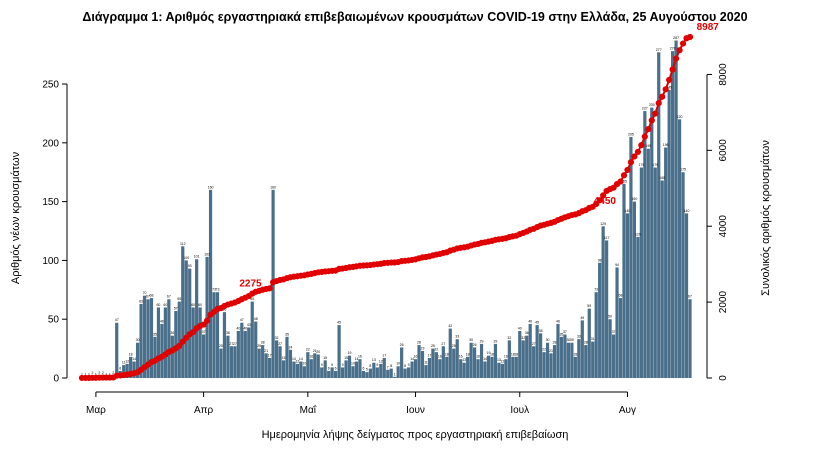 The height and width of the screenshot is (460, 830). I want to click on daily-bar-label: 45, so click(339, 323).